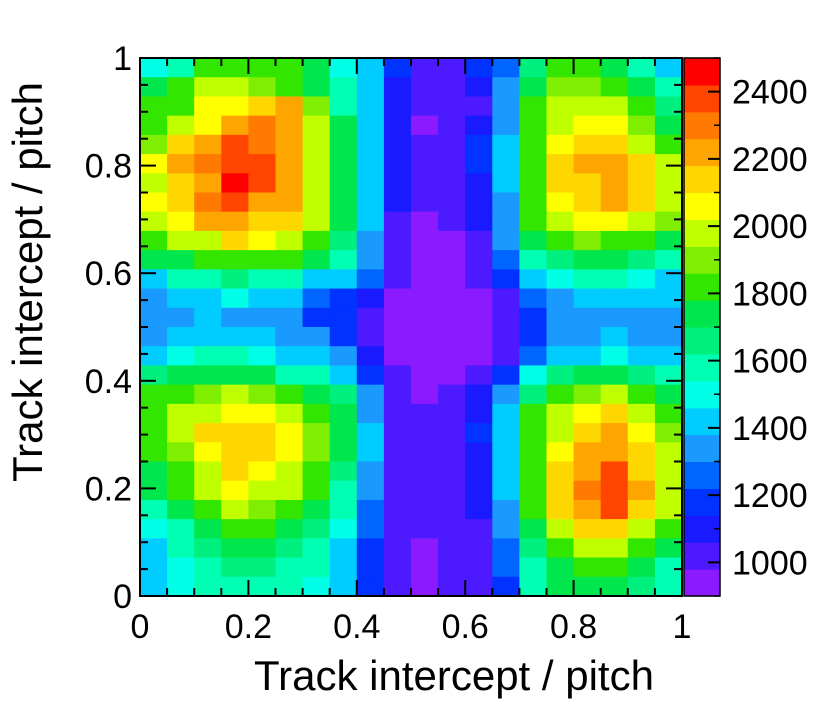 The width and height of the screenshot is (830, 727). Describe the element at coordinates (770, 362) in the screenshot. I see `colorbar-tick-label: 1600` at that location.